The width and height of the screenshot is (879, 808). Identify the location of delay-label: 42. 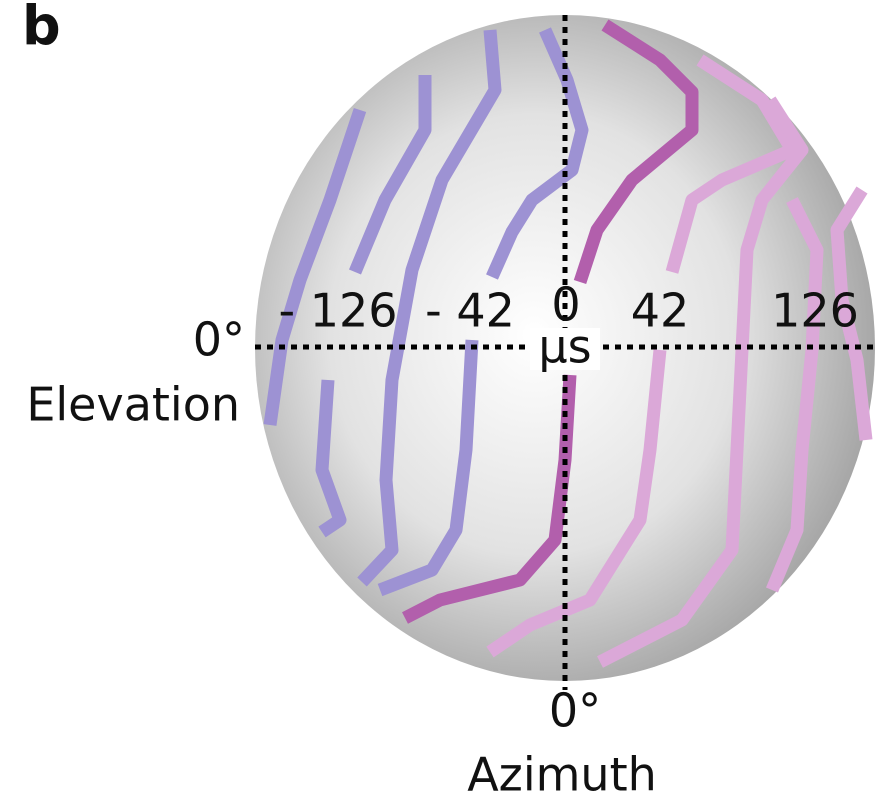
(660, 311).